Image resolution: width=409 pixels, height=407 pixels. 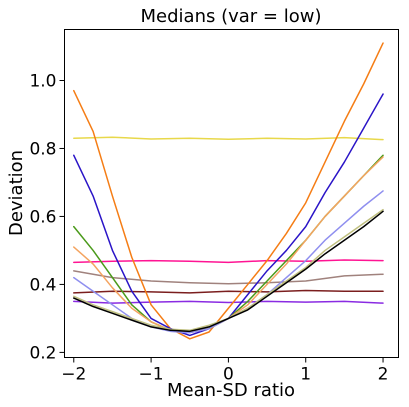 I want to click on x-tick-label: 1, so click(x=305, y=375).